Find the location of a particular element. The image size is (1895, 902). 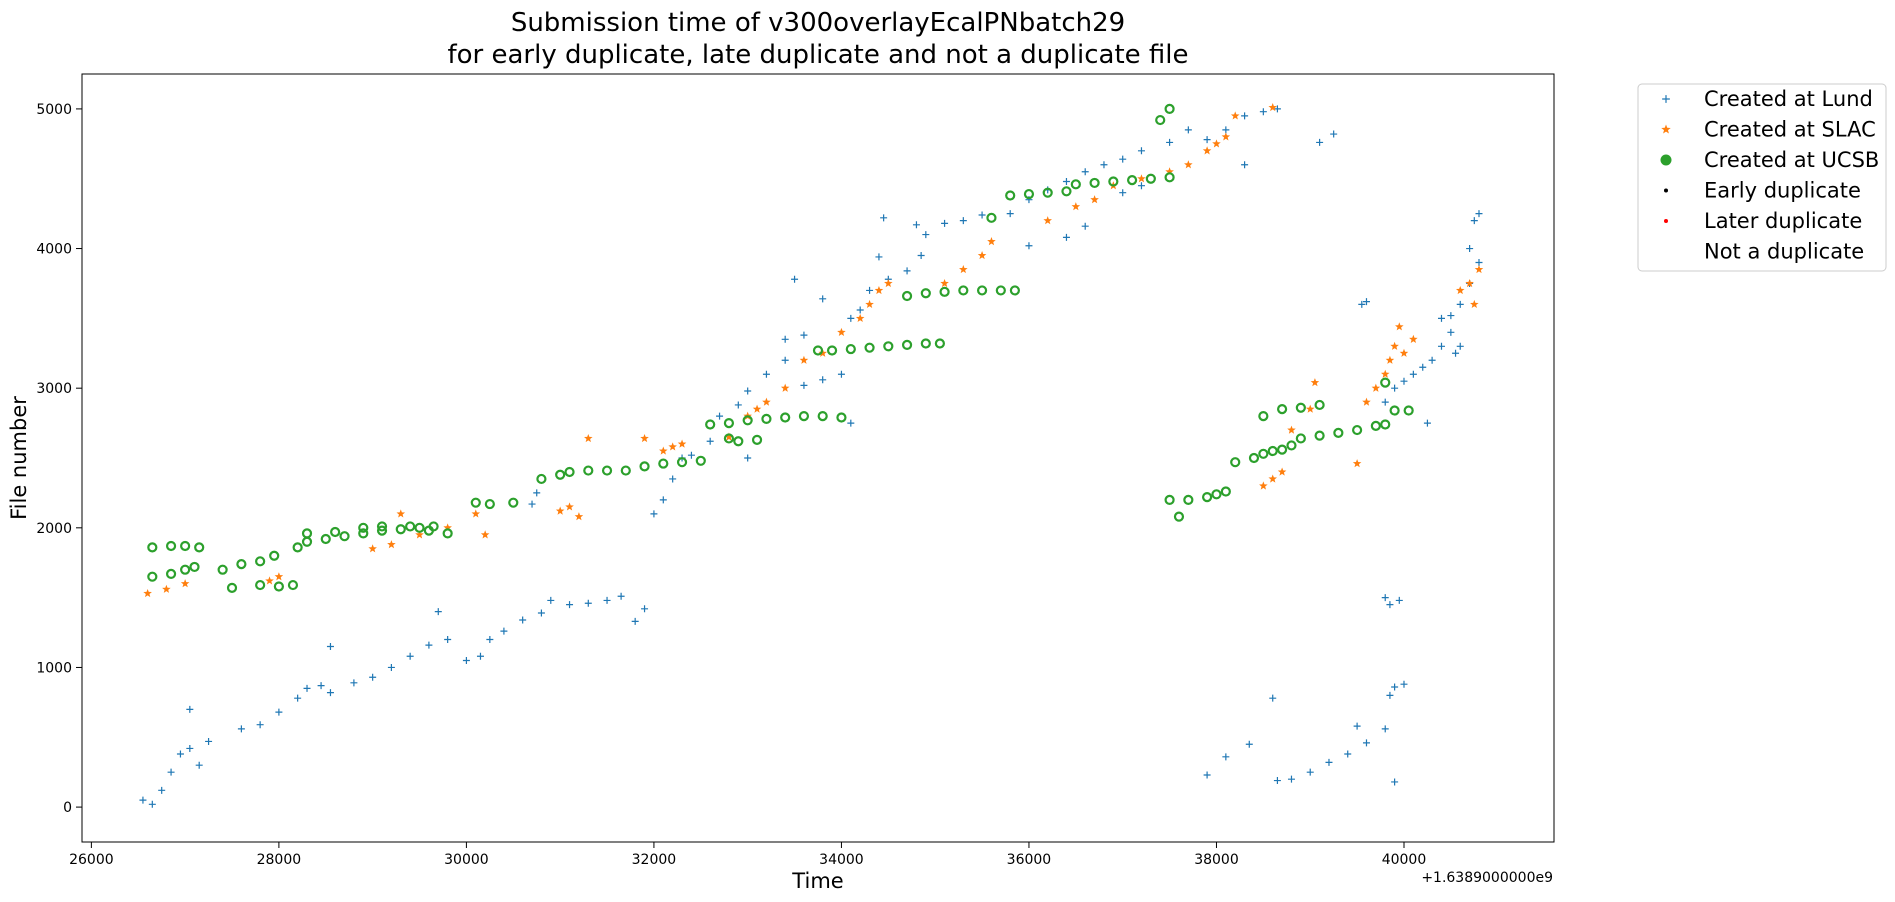

legend-frame is located at coordinates (1762, 177).